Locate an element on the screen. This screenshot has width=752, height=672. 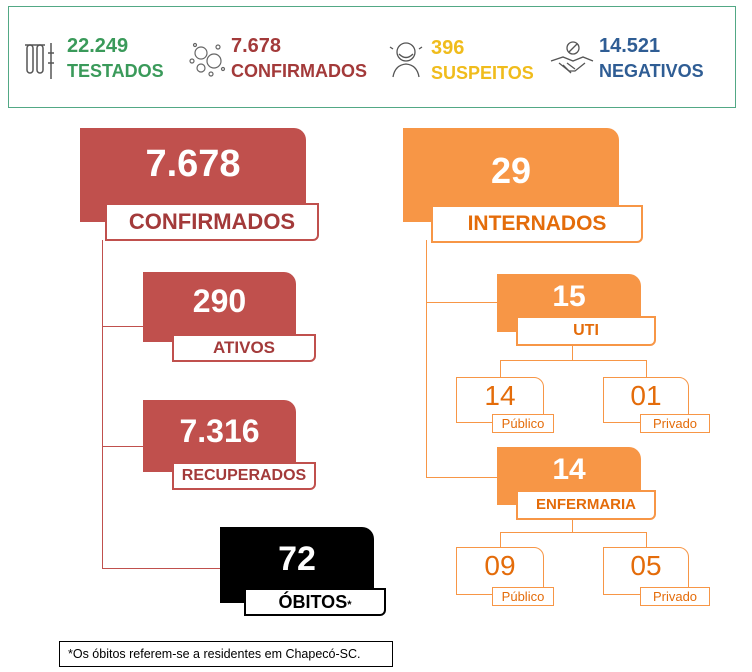
hospitalized-total-label: INTERNADOS is located at coordinates (537, 224).